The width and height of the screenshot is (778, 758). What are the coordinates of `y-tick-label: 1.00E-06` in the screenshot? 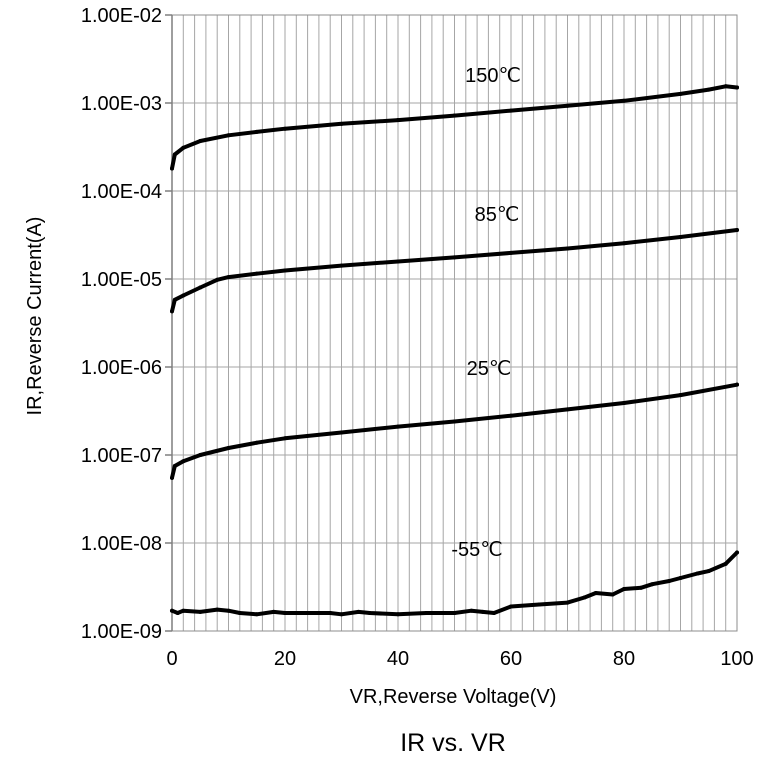 It's located at (121, 368).